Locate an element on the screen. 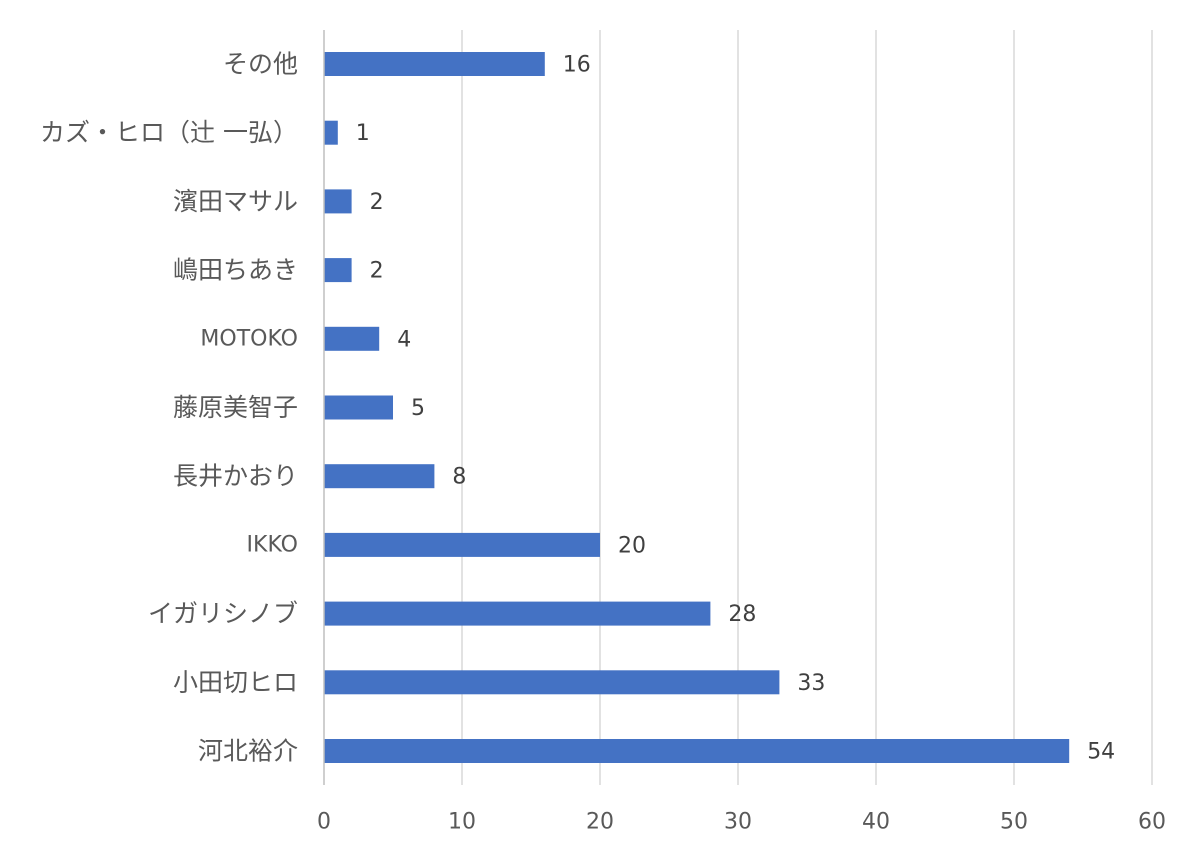  data-label-4: 4 is located at coordinates (404, 339).